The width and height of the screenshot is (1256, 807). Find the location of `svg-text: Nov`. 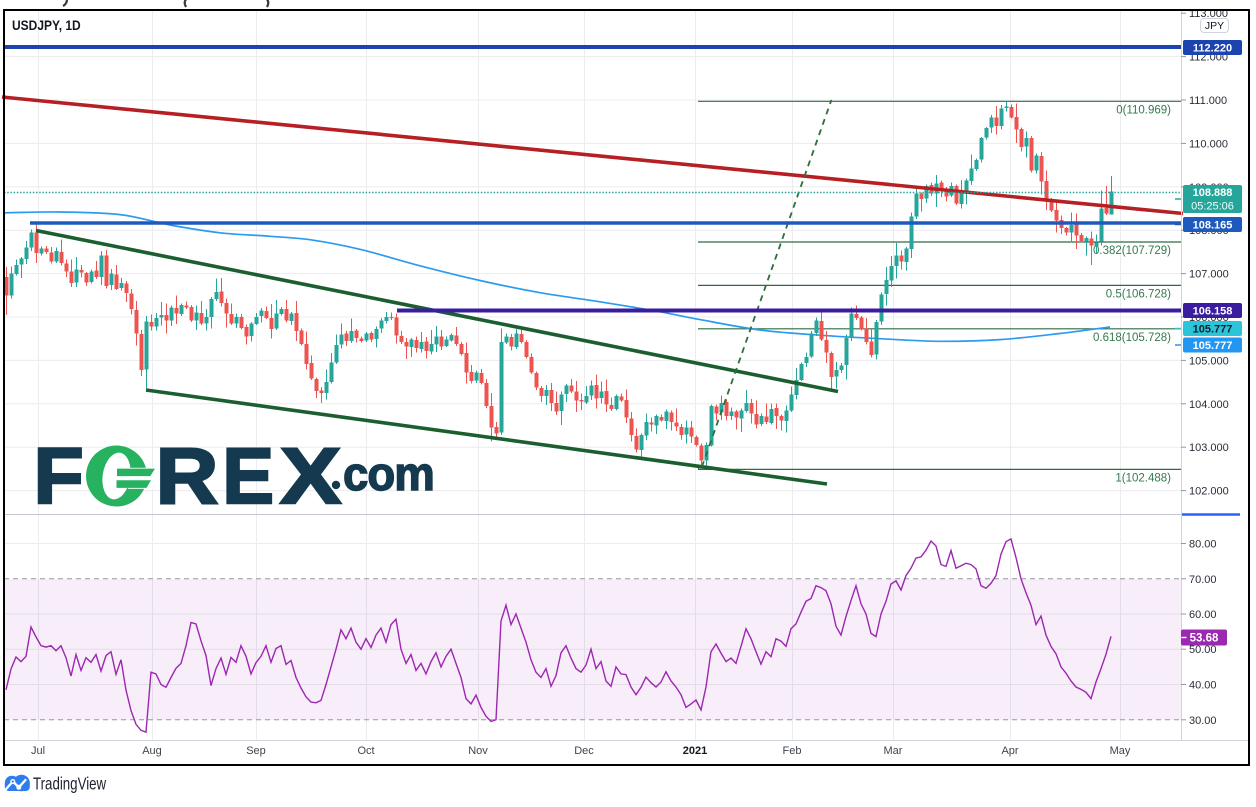

svg-text: Nov is located at coordinates (478, 751).